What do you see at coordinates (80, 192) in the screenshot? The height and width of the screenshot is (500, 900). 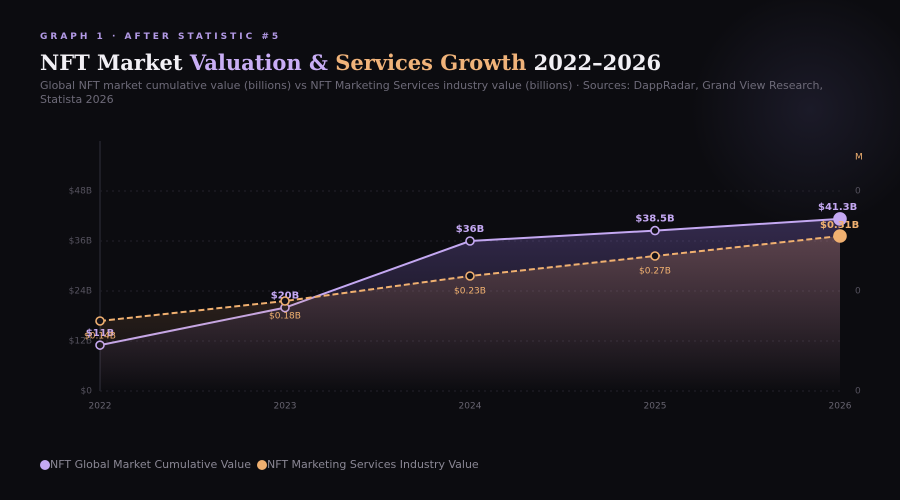 I see `y-tick-label: $48B` at bounding box center [80, 192].